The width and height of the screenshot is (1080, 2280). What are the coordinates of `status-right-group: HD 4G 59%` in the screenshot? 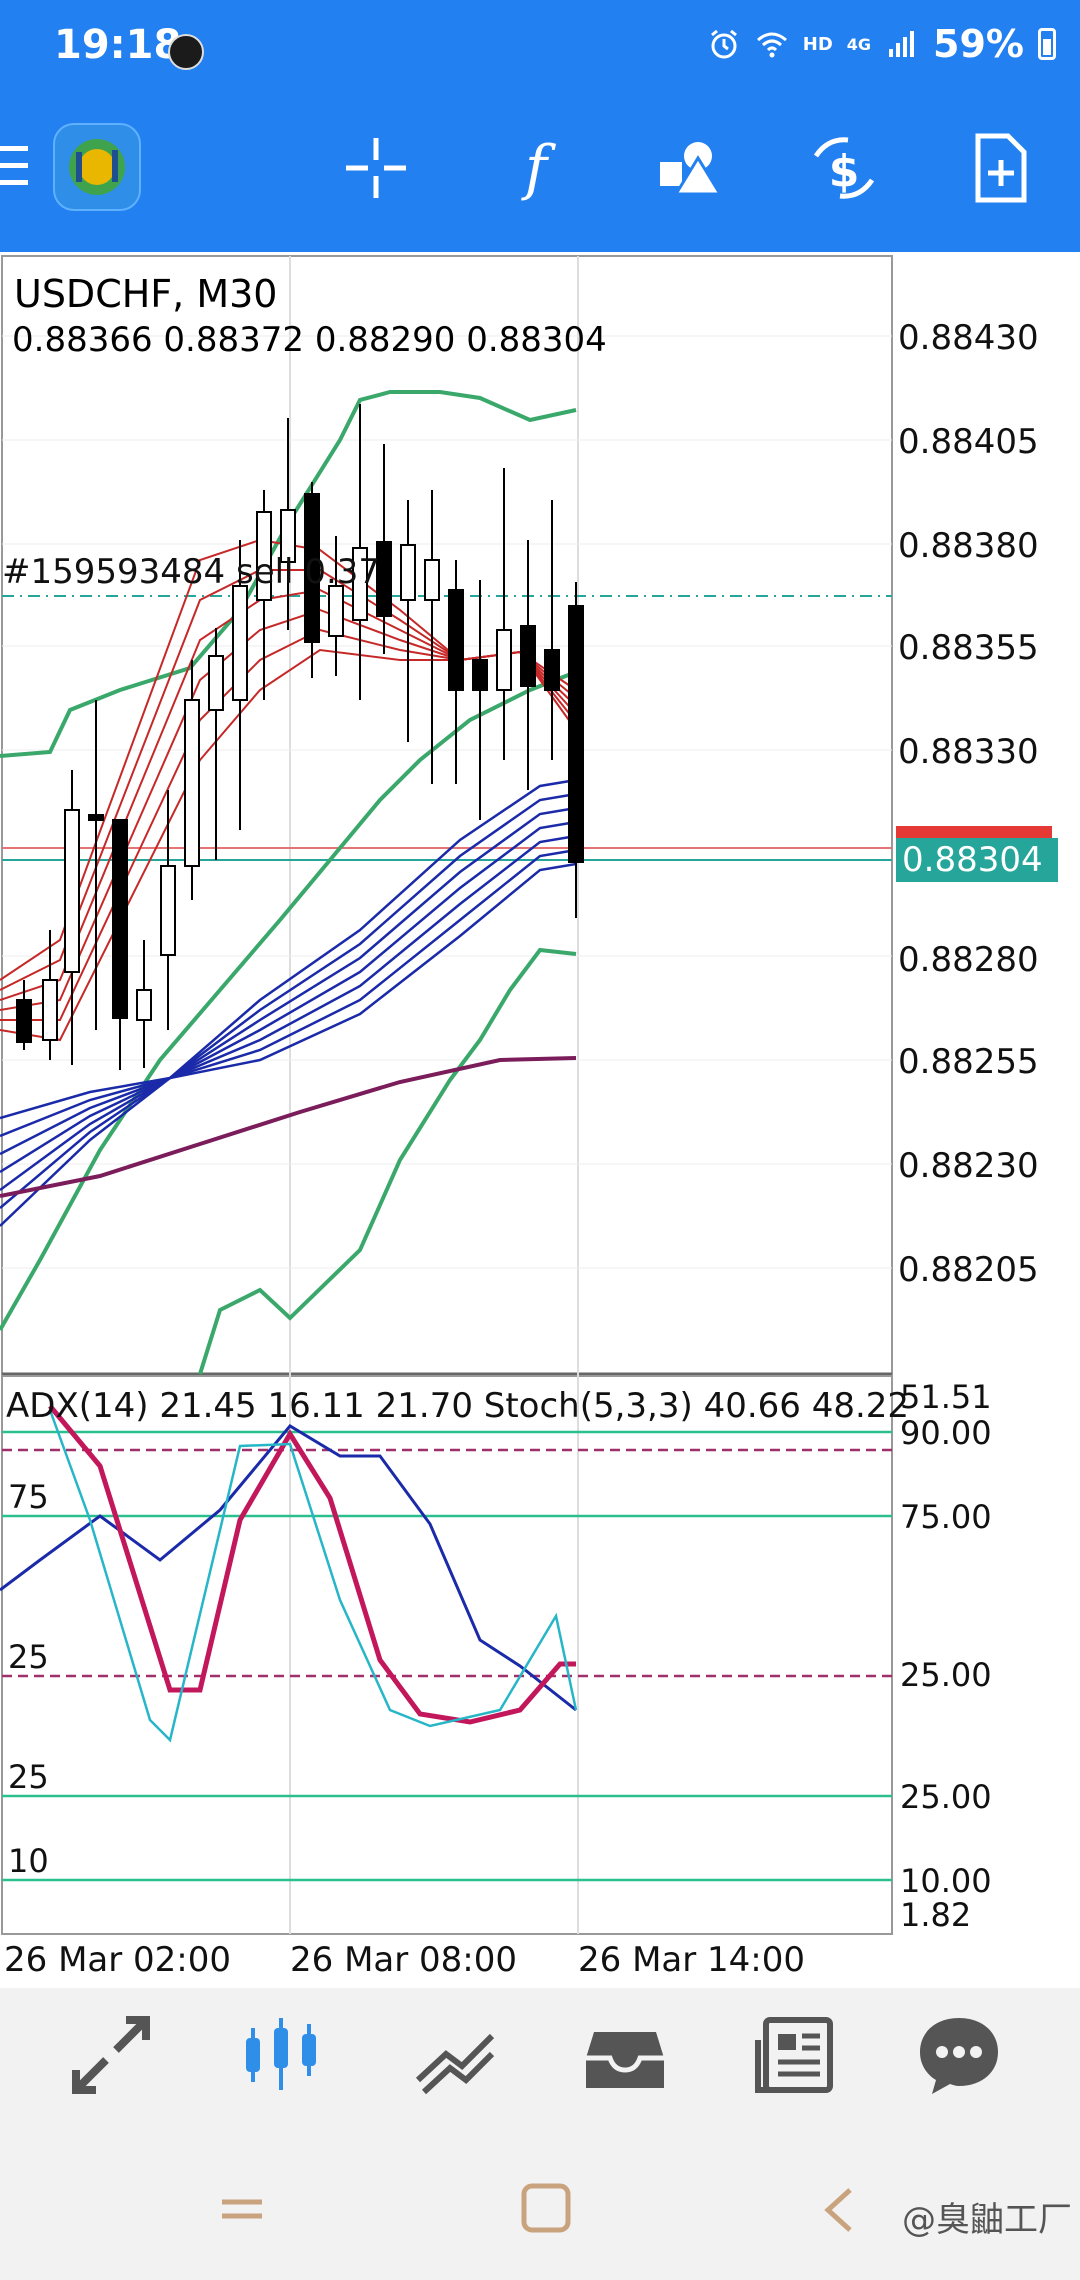 It's located at (881, 44).